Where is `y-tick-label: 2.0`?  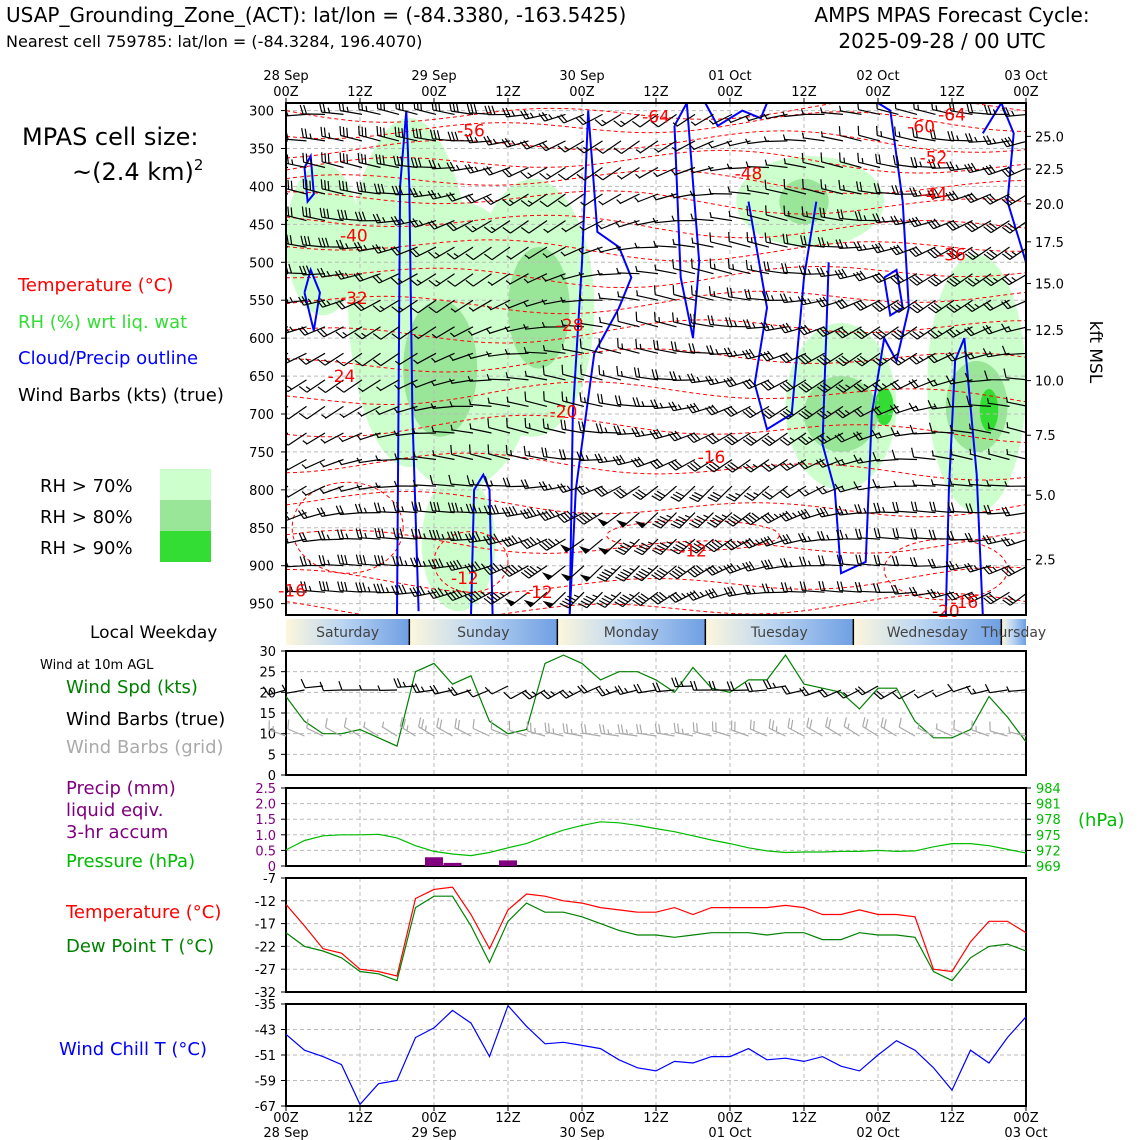
y-tick-label: 2.0 is located at coordinates (265, 805).